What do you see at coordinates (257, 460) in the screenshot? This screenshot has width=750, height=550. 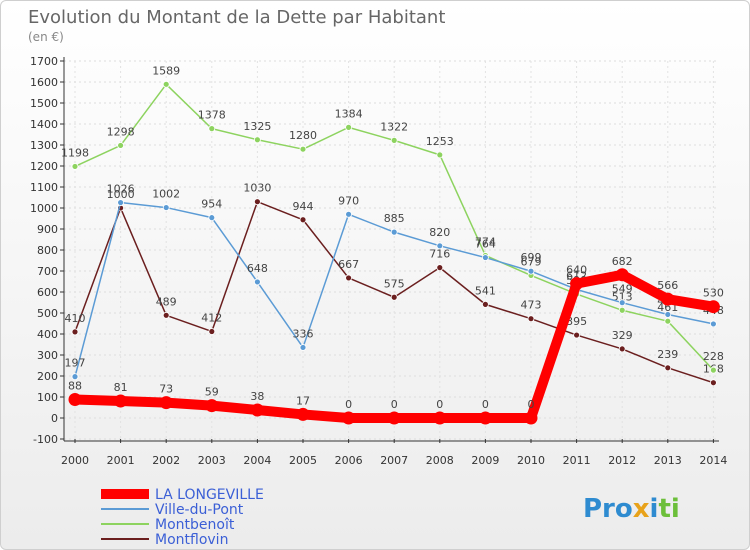 I see `x-tick-label: 2004` at bounding box center [257, 460].